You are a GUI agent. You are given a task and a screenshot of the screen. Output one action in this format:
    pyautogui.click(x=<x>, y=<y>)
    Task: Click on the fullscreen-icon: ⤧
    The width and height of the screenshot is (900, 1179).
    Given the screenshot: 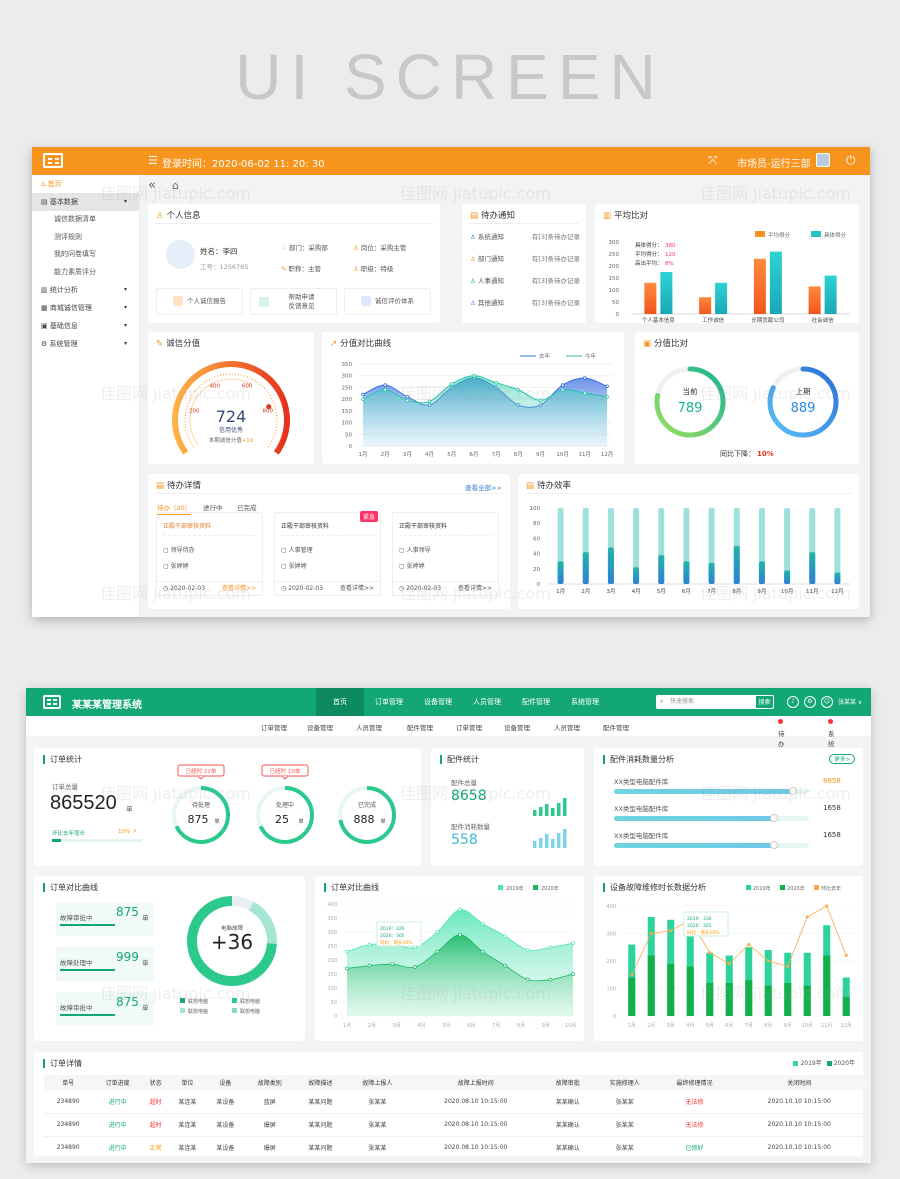 What is the action you would take?
    pyautogui.click(x=713, y=160)
    